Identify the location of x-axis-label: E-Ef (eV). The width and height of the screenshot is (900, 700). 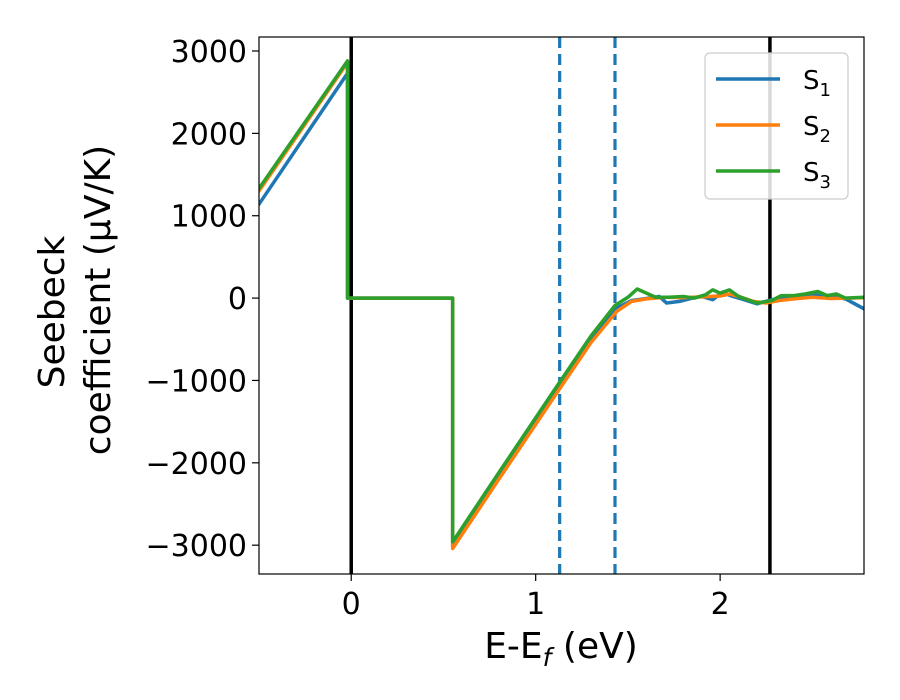
(561, 649).